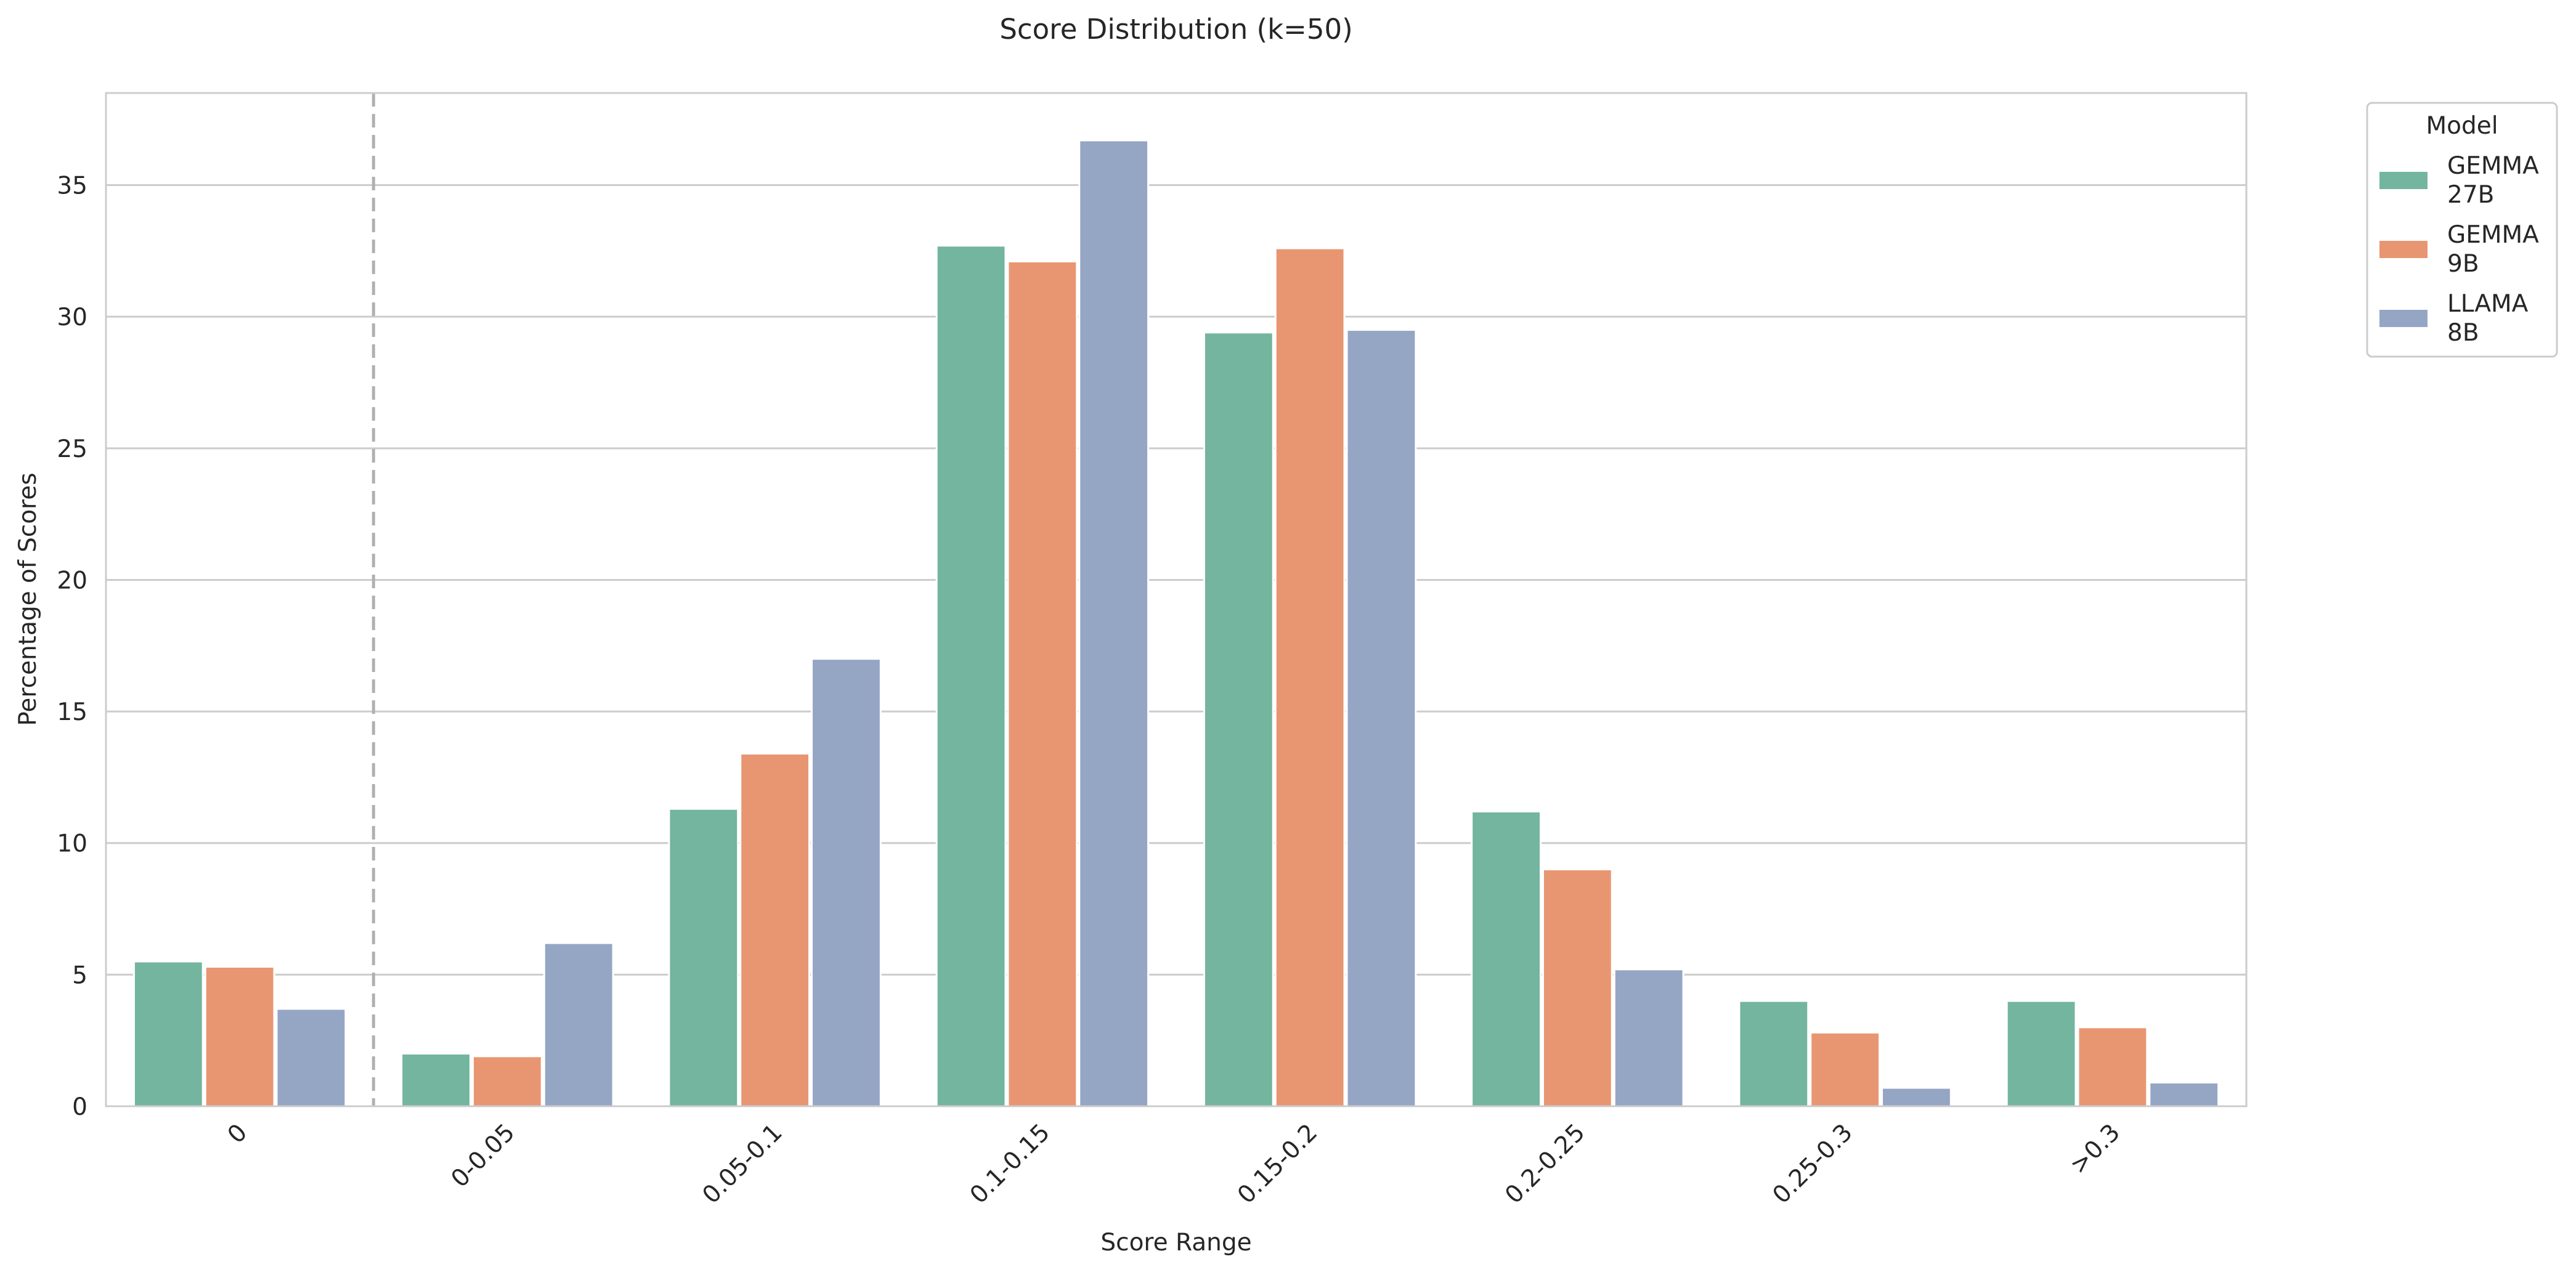 This screenshot has height=1275, width=2576. What do you see at coordinates (2493, 180) in the screenshot?
I see `legend-label: GEMMA 27B` at bounding box center [2493, 180].